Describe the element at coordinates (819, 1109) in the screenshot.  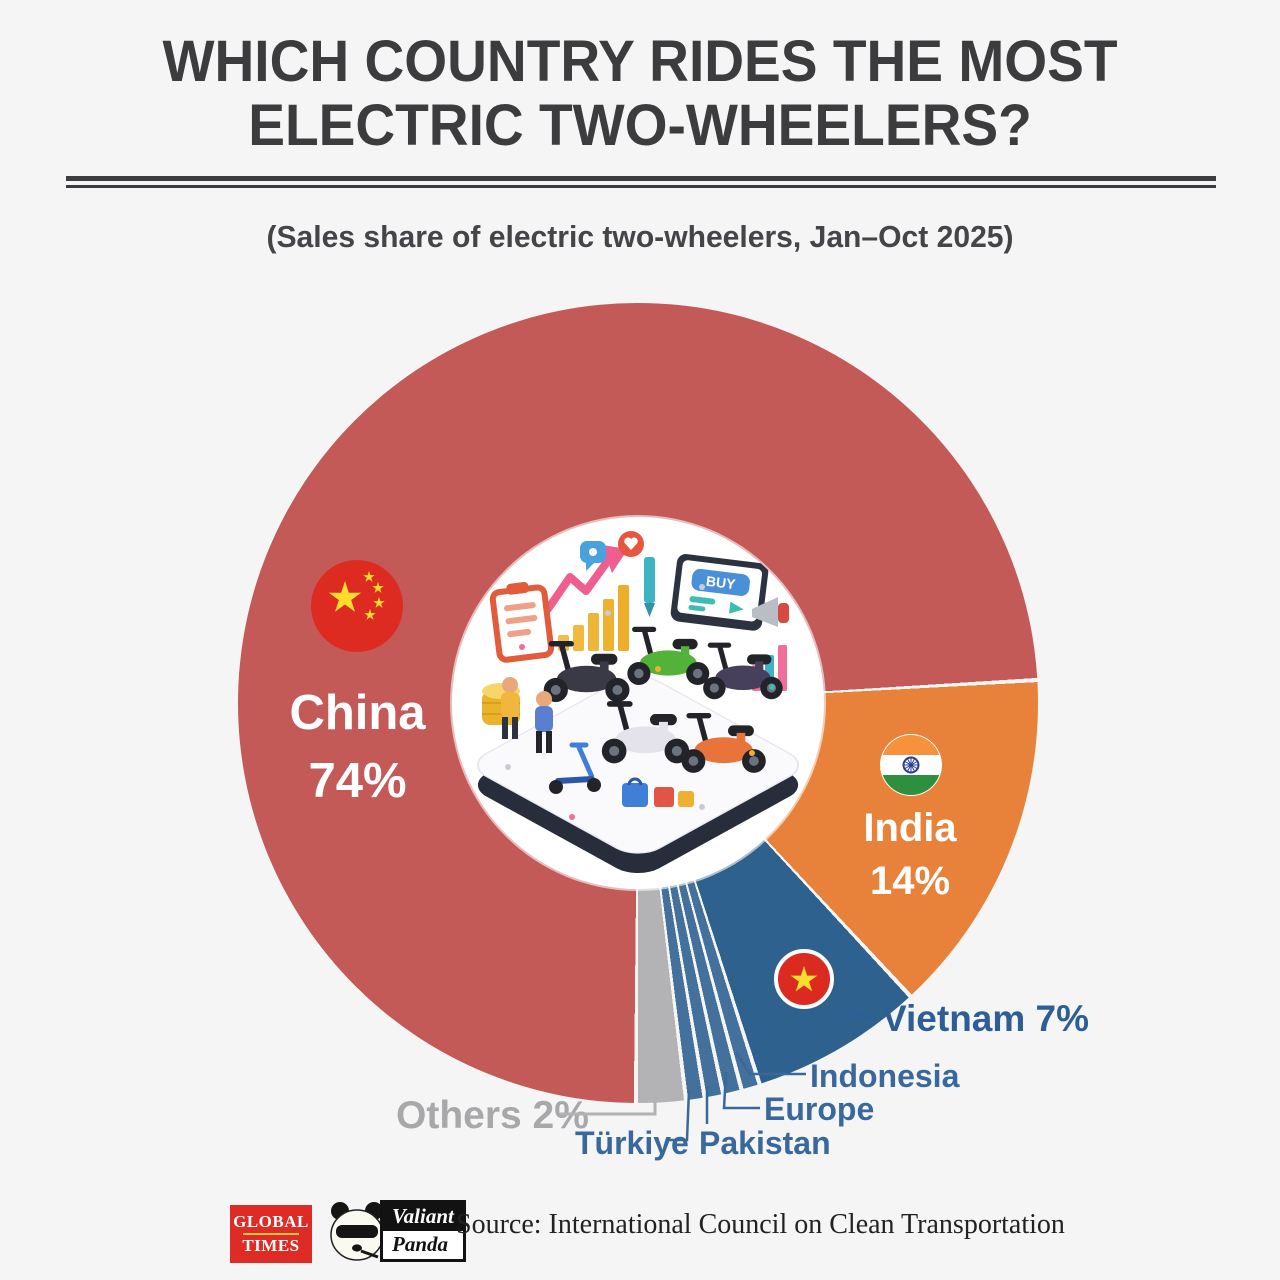
I see `europe-slice-label: Europe` at that location.